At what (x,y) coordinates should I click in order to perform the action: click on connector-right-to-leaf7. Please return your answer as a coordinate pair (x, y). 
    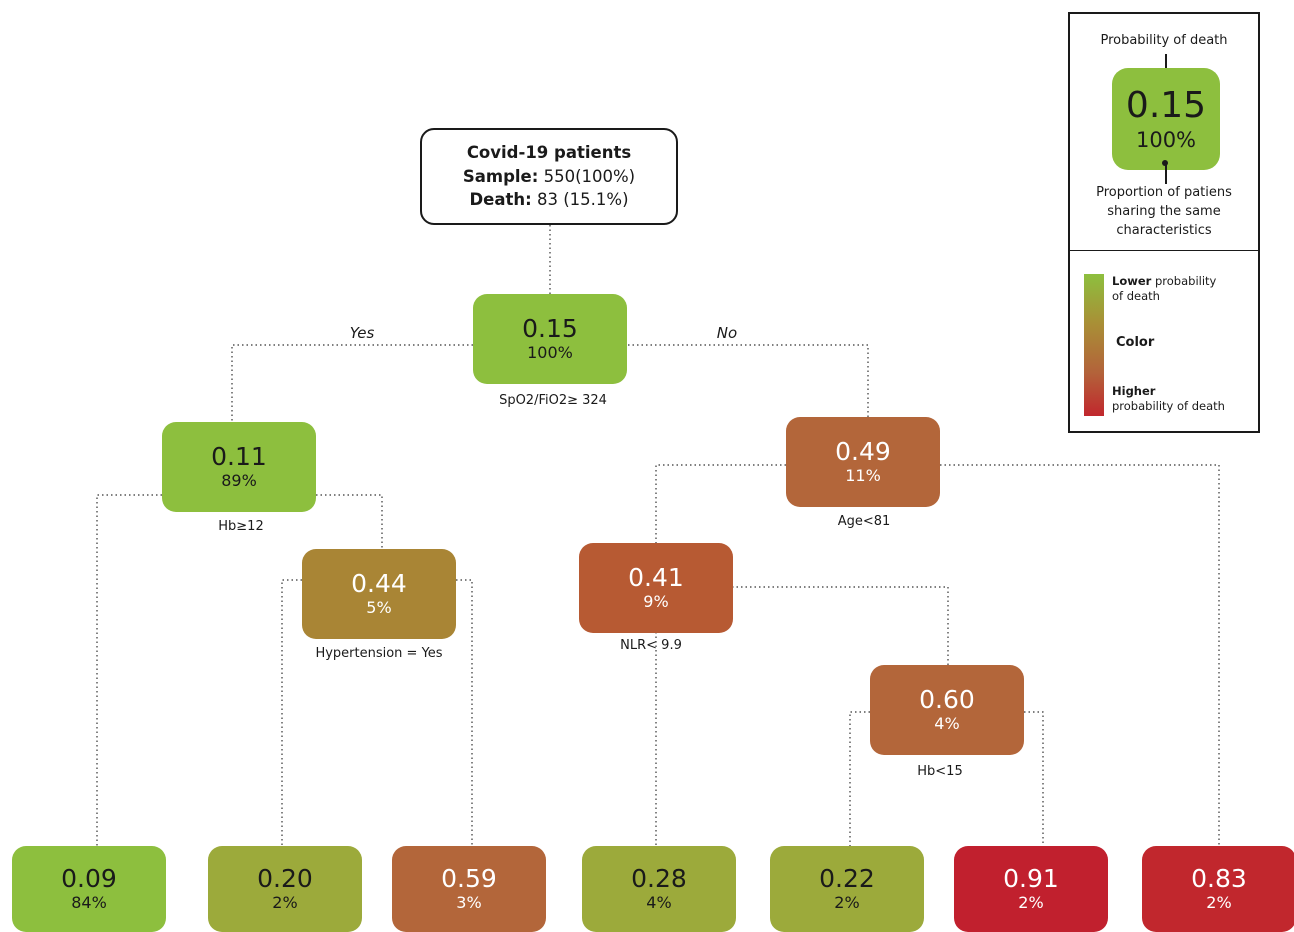
    Looking at the image, I should click on (1080, 655).